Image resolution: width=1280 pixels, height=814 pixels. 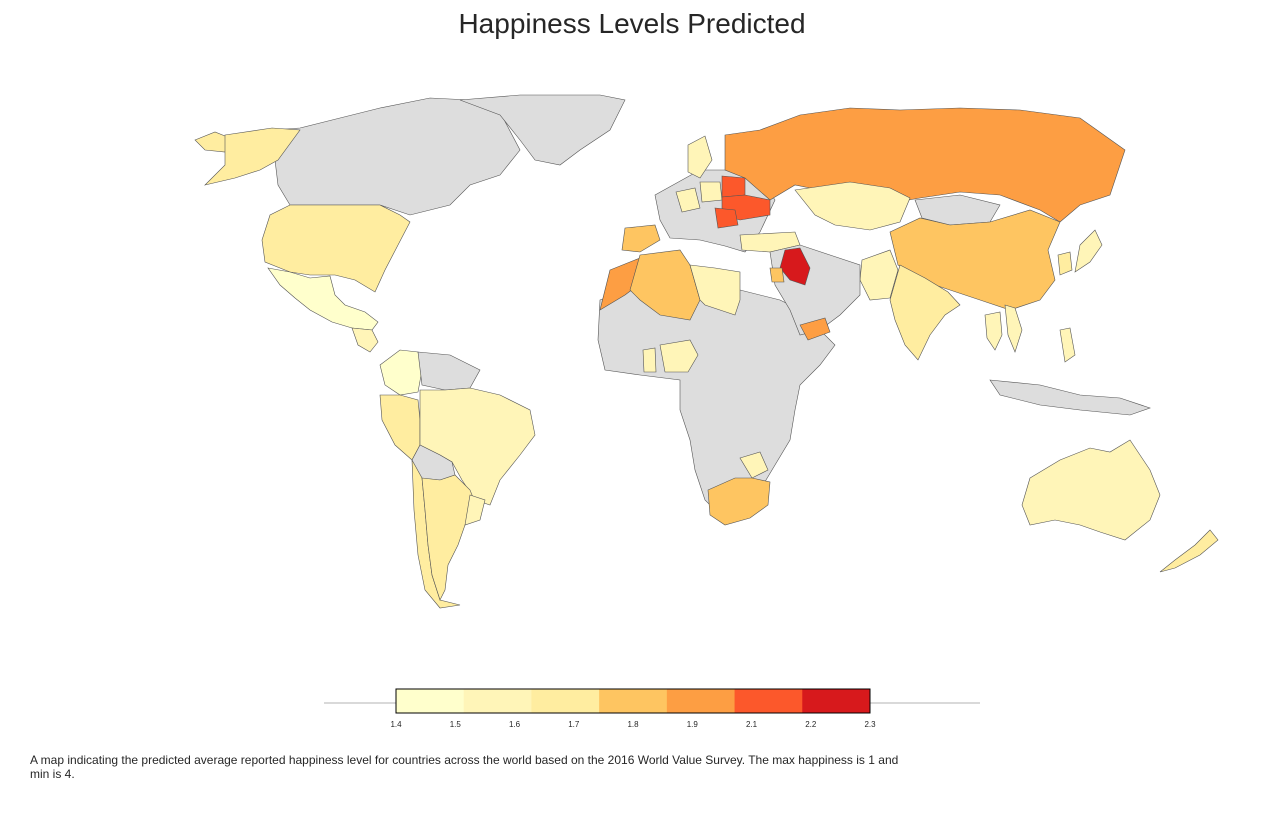 I want to click on region-south-africa, so click(x=739, y=501).